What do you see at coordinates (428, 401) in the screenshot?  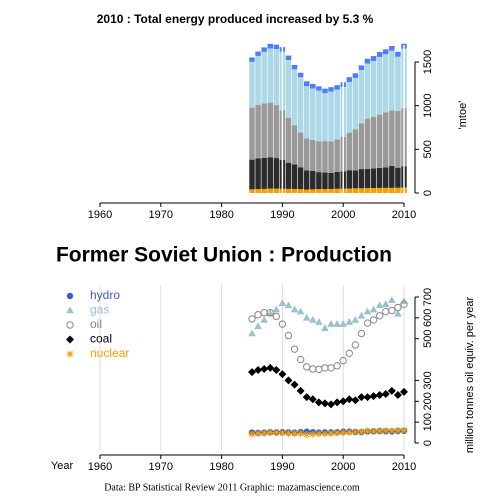 I see `y-tick-label: 200` at bounding box center [428, 401].